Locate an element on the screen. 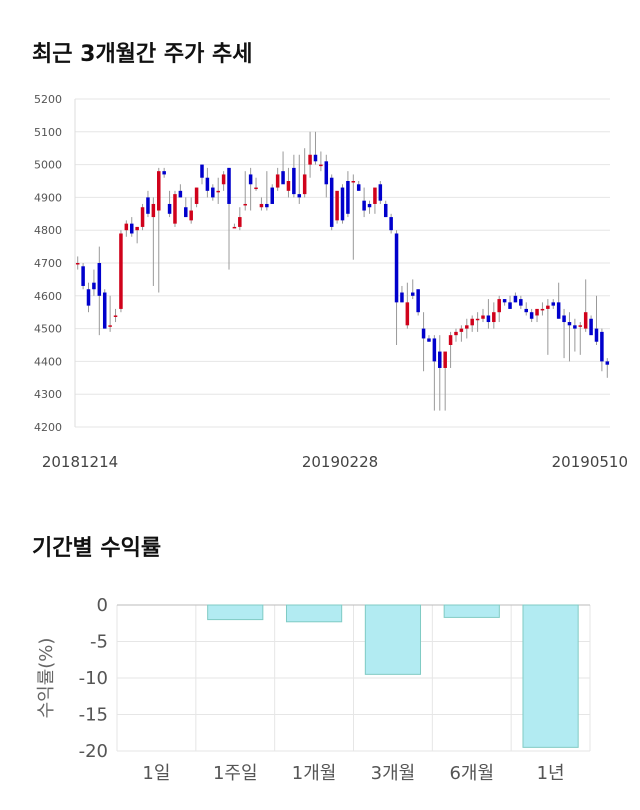 Image resolution: width=640 pixels, height=810 pixels. bar-grid is located at coordinates (353, 678).